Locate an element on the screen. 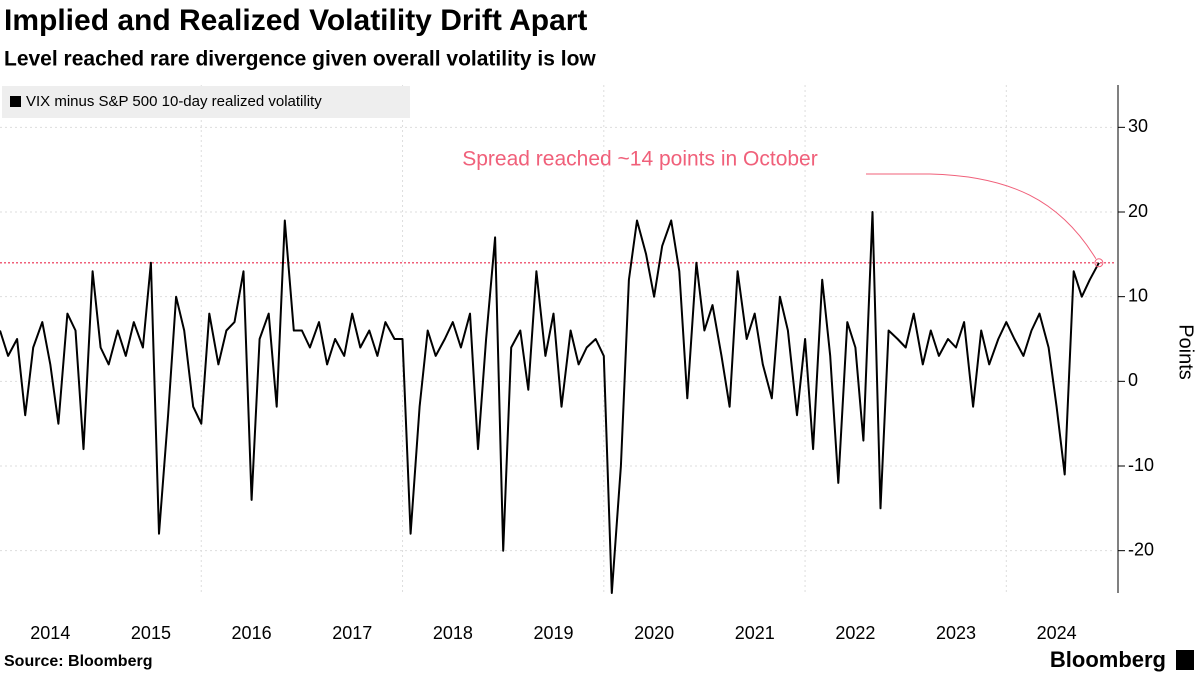 Image resolution: width=1200 pixels, height=675 pixels. y-tick-label: -10 is located at coordinates (1141, 465).